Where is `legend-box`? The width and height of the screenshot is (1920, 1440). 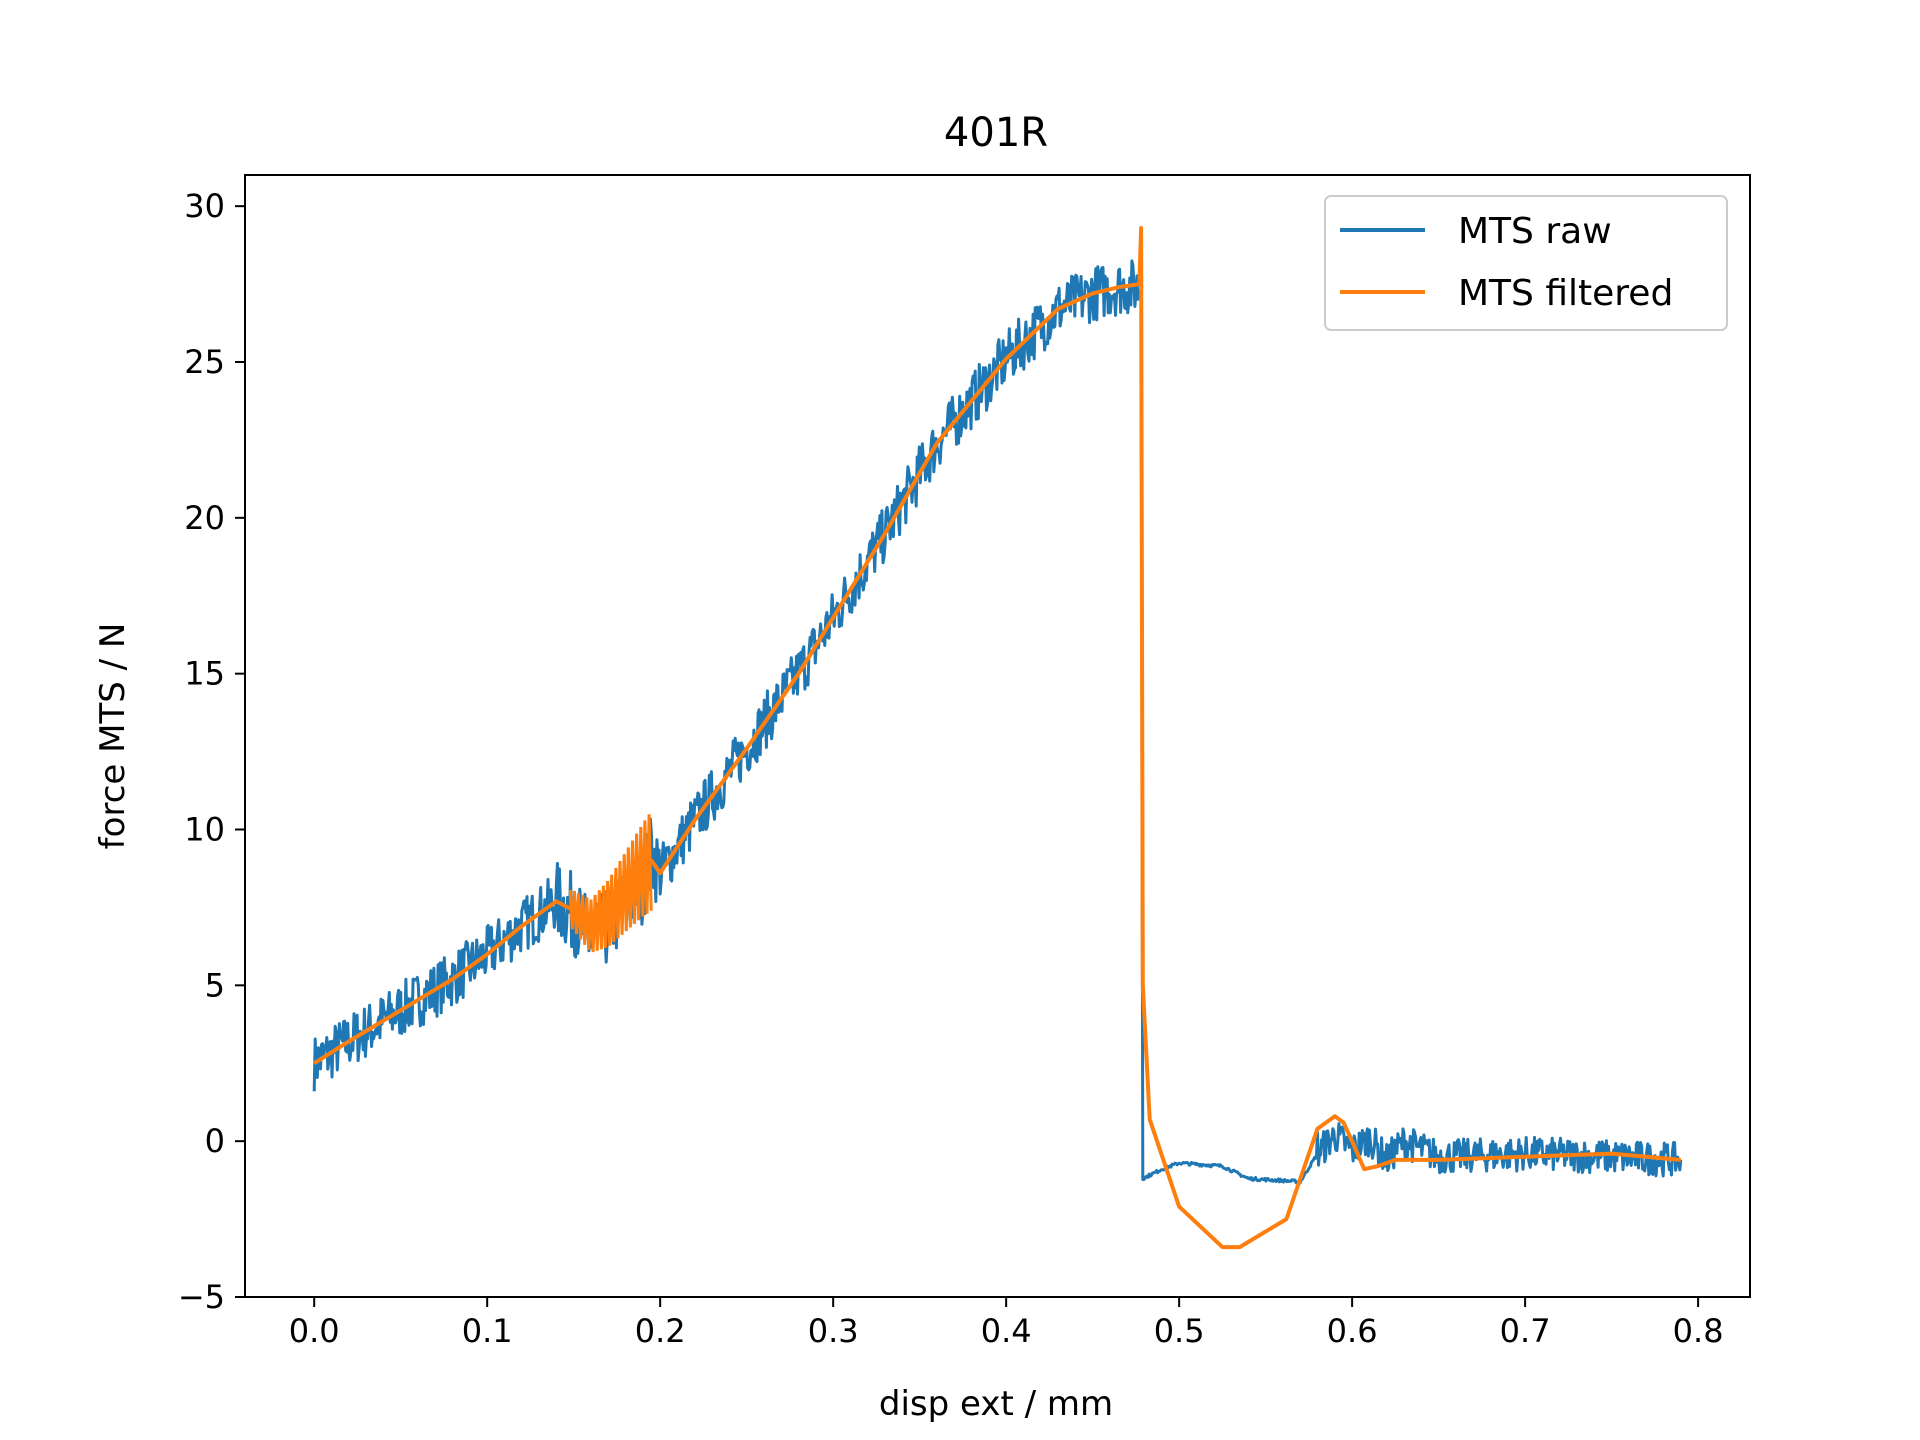
legend-box is located at coordinates (1526, 263).